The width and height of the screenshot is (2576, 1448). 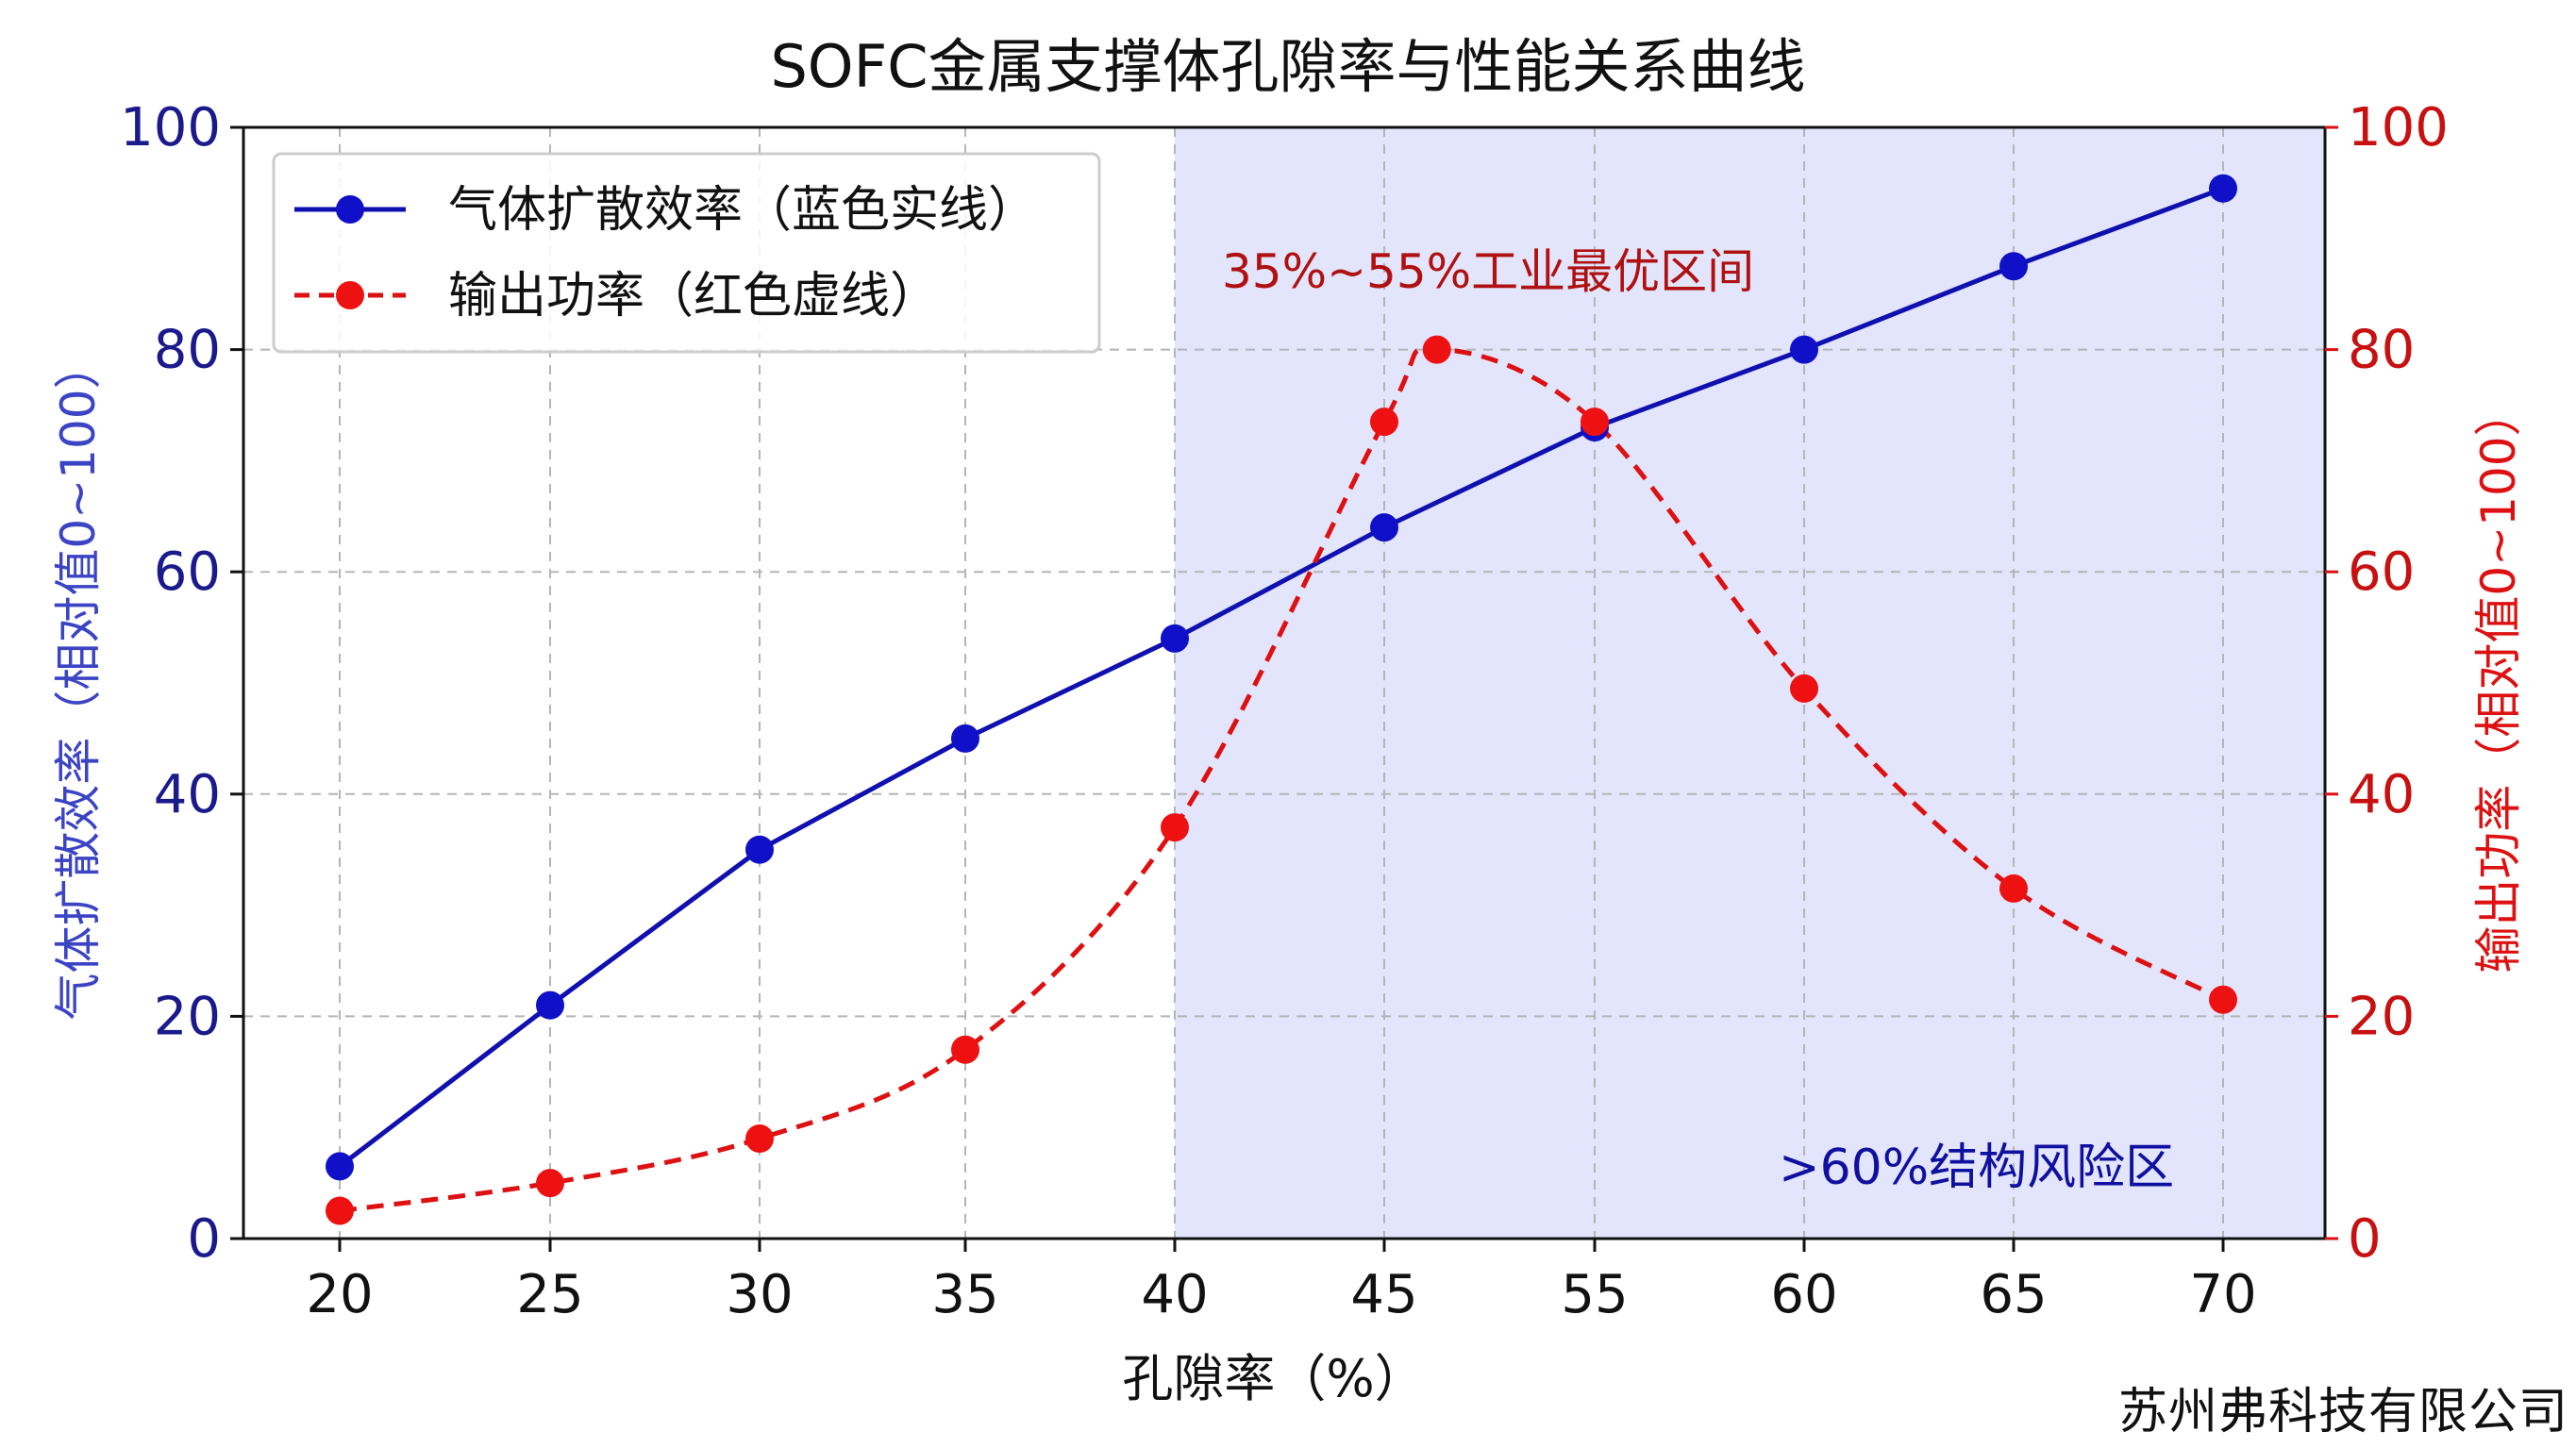 What do you see at coordinates (350, 295) in the screenshot?
I see `legend-red-marker` at bounding box center [350, 295].